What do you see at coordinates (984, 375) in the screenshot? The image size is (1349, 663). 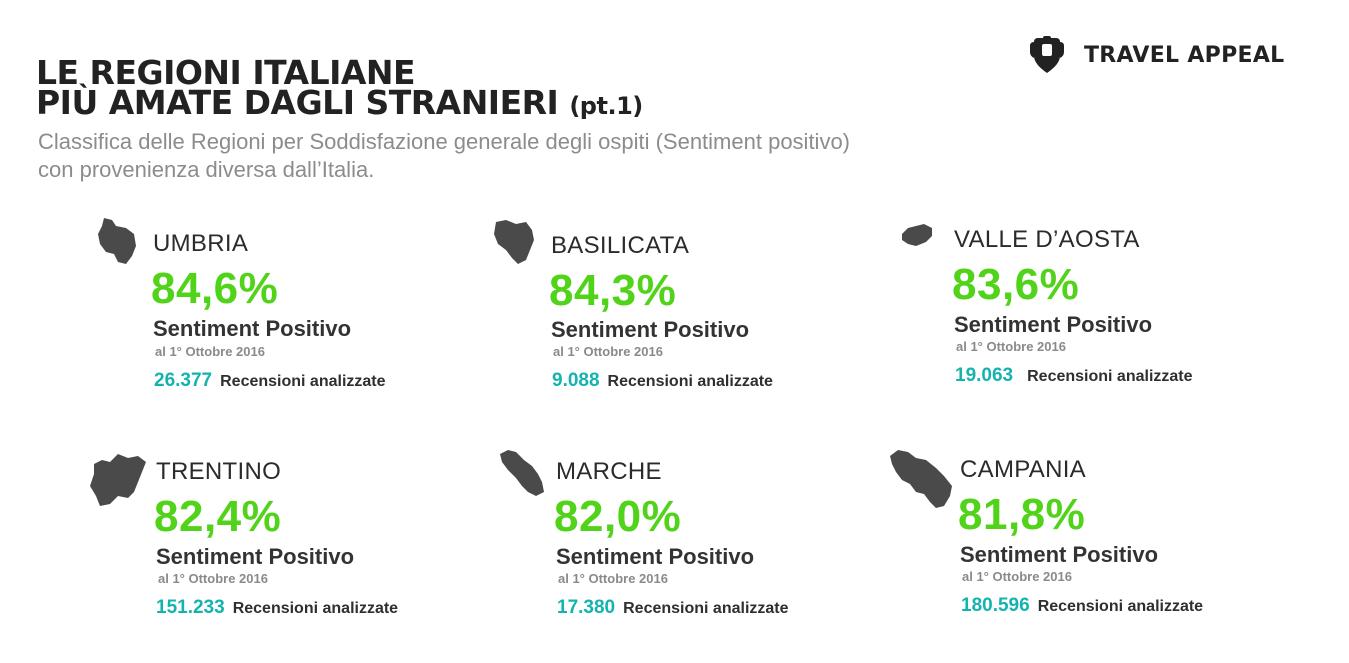 I see `reviews-count: 19.063` at bounding box center [984, 375].